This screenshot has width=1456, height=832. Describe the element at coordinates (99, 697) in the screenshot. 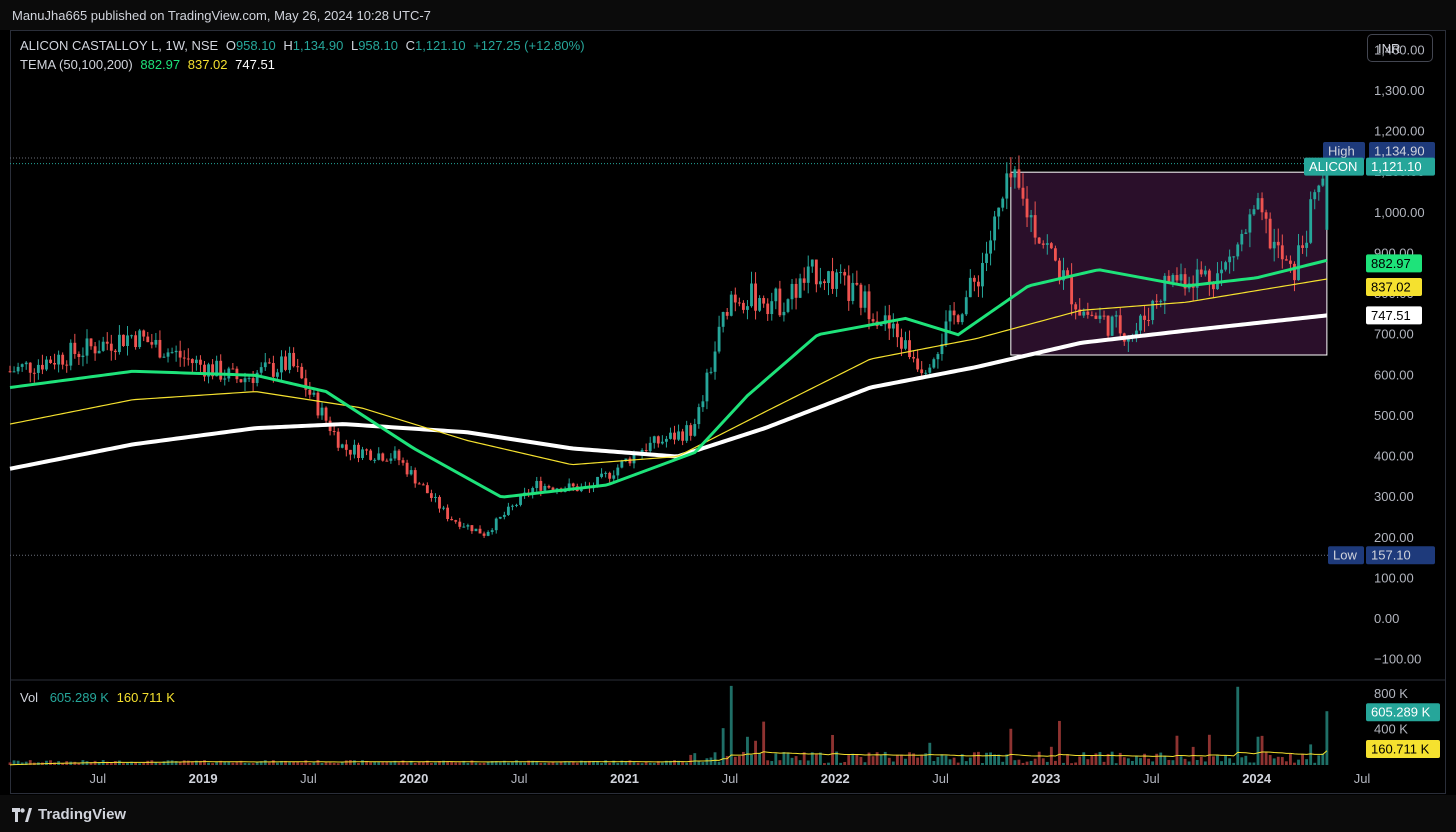

I see `volume-legend: Vol 605.289 K 160.711 K` at that location.